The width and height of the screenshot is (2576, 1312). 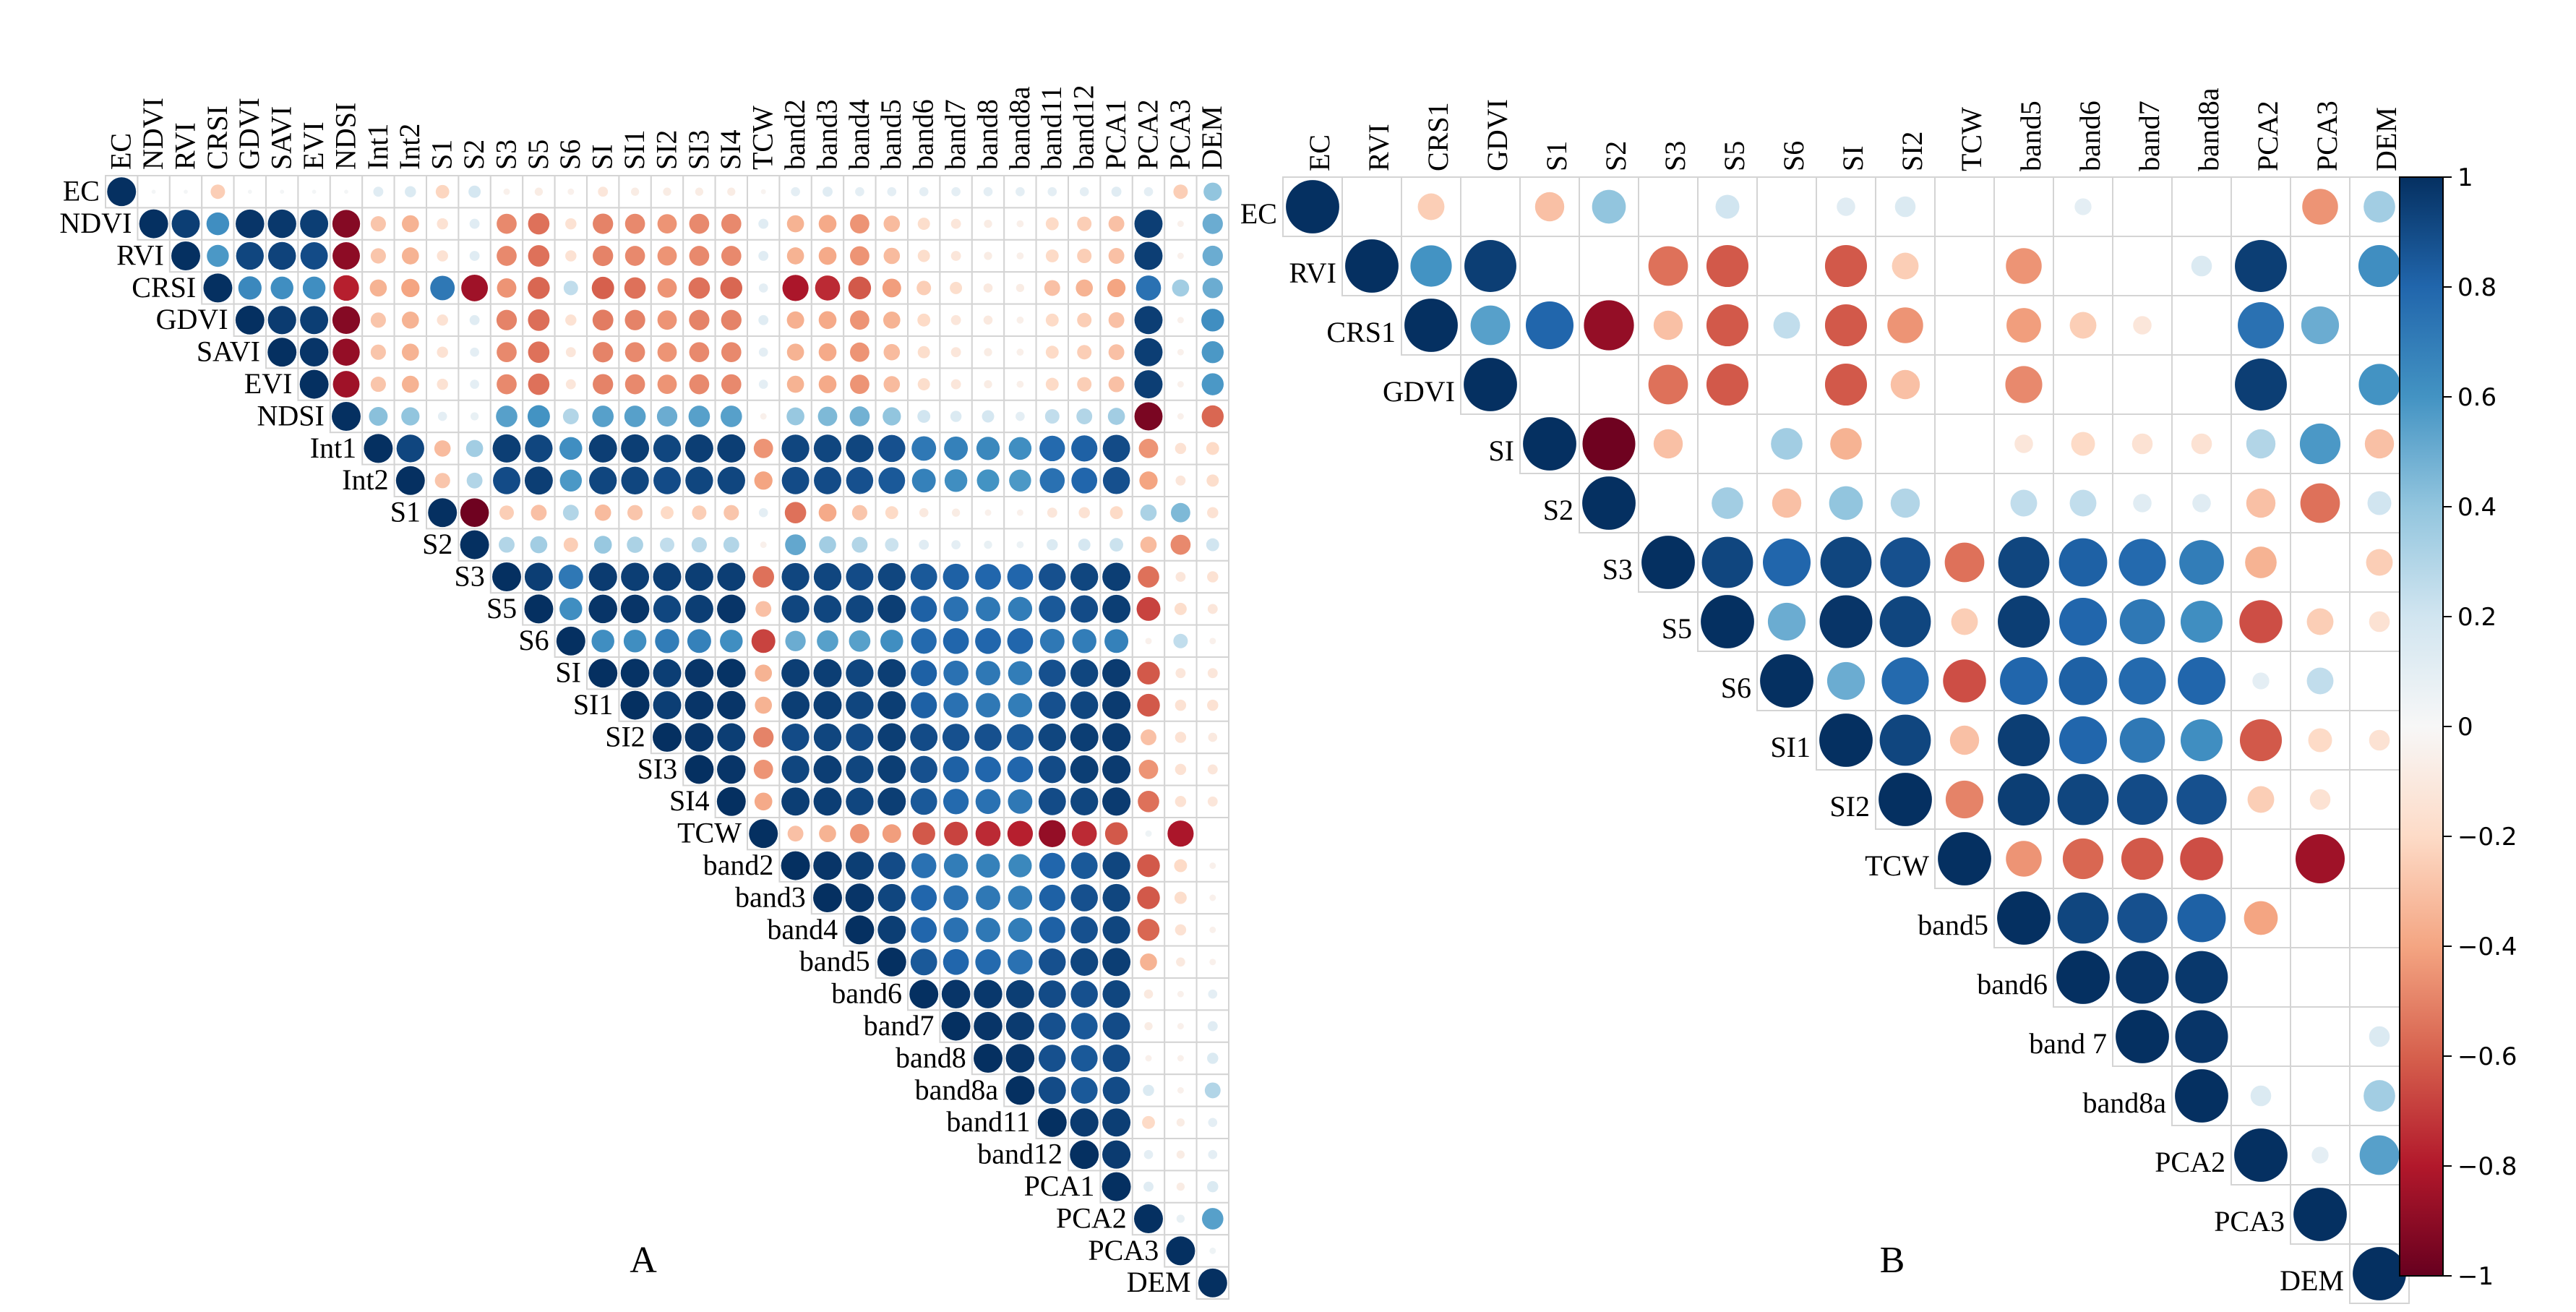 What do you see at coordinates (794, 134) in the screenshot?
I see `column-label: band2` at bounding box center [794, 134].